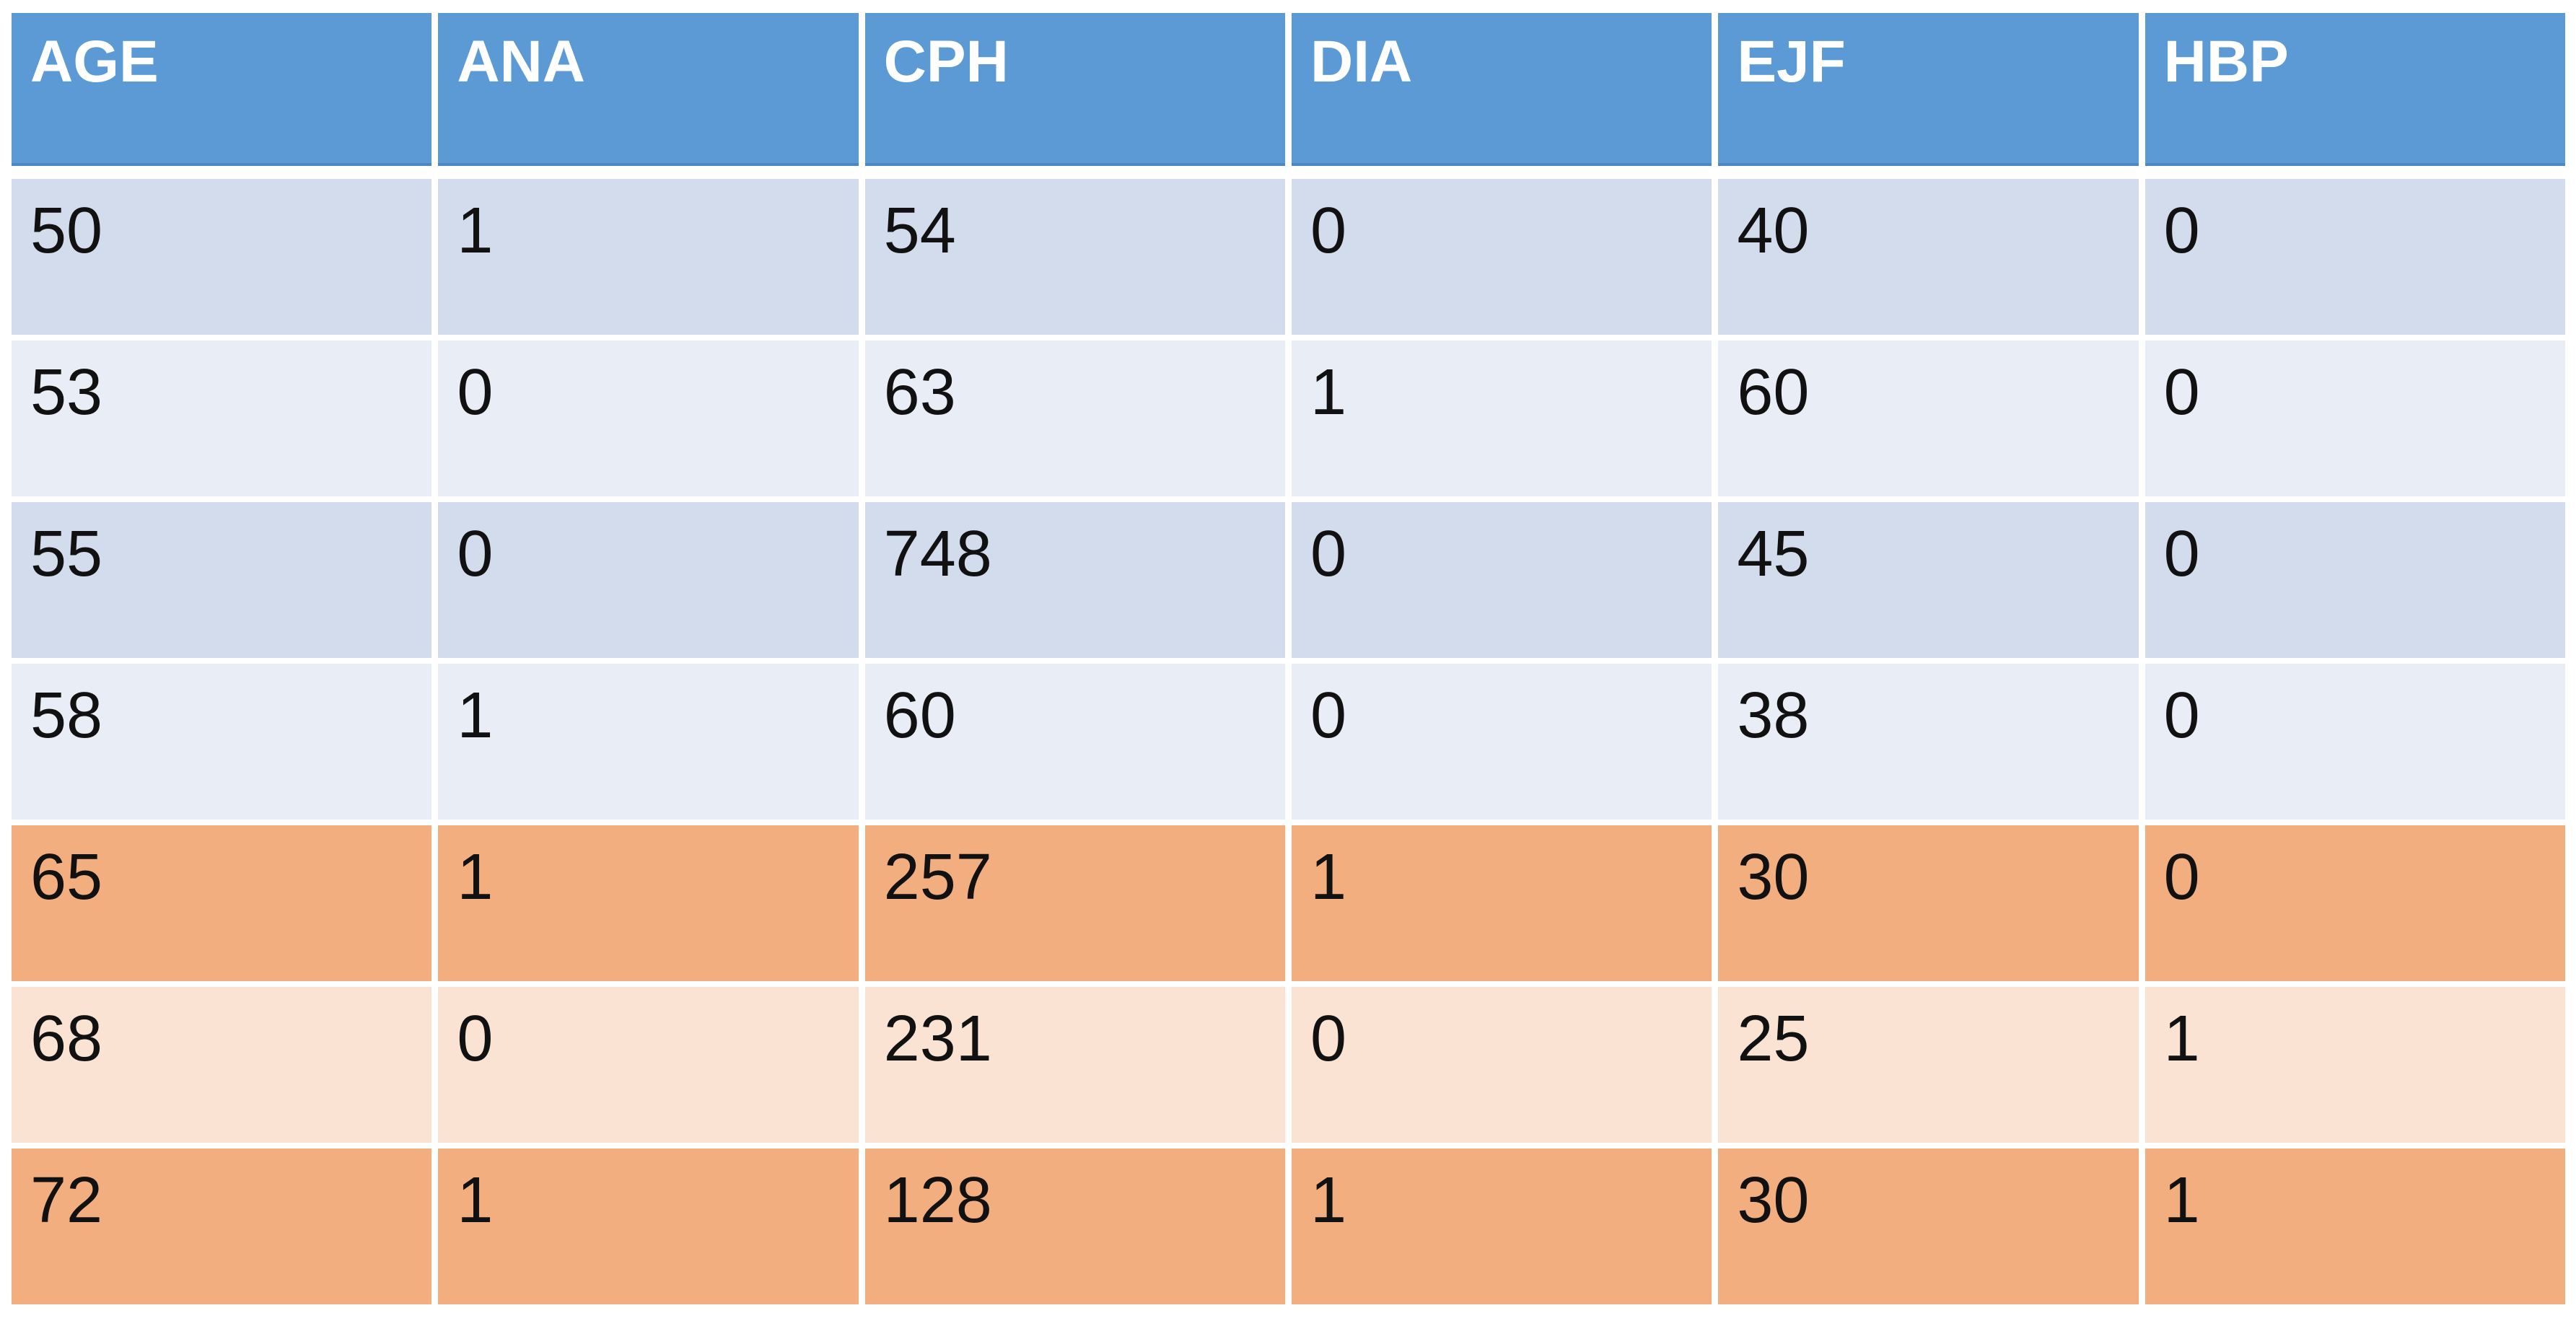  Describe the element at coordinates (1074, 89) in the screenshot. I see `column-header-cph: CPH` at that location.